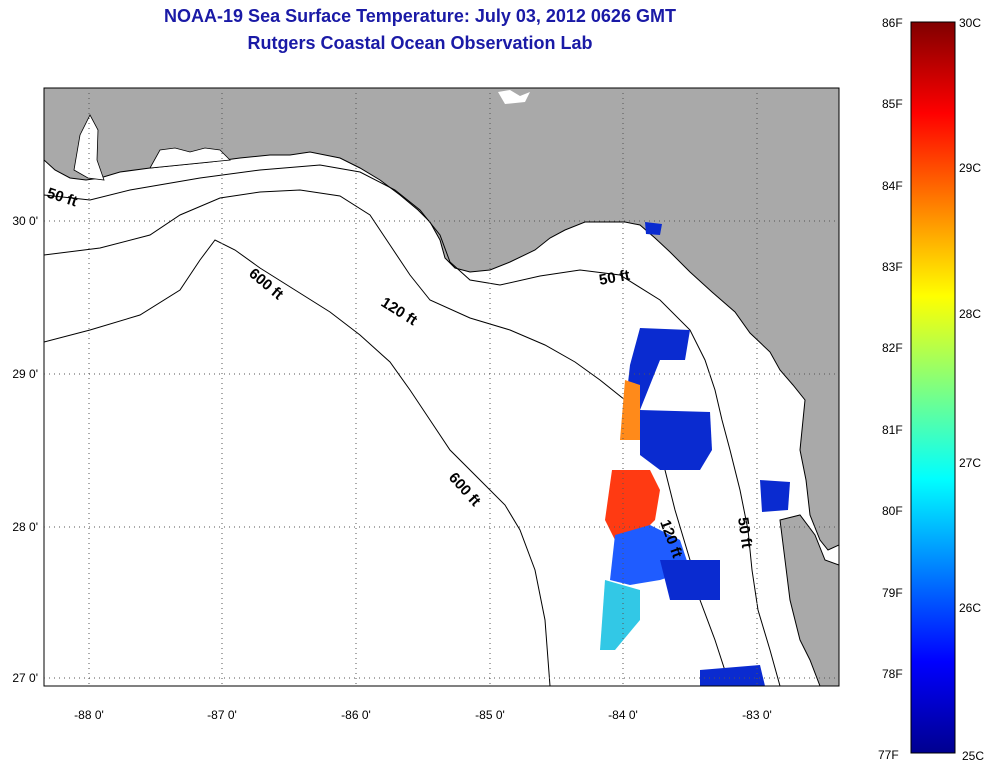 Image resolution: width=992 pixels, height=770 pixels. What do you see at coordinates (892, 593) in the screenshot?
I see `colorbar-f-label: 79F` at bounding box center [892, 593].